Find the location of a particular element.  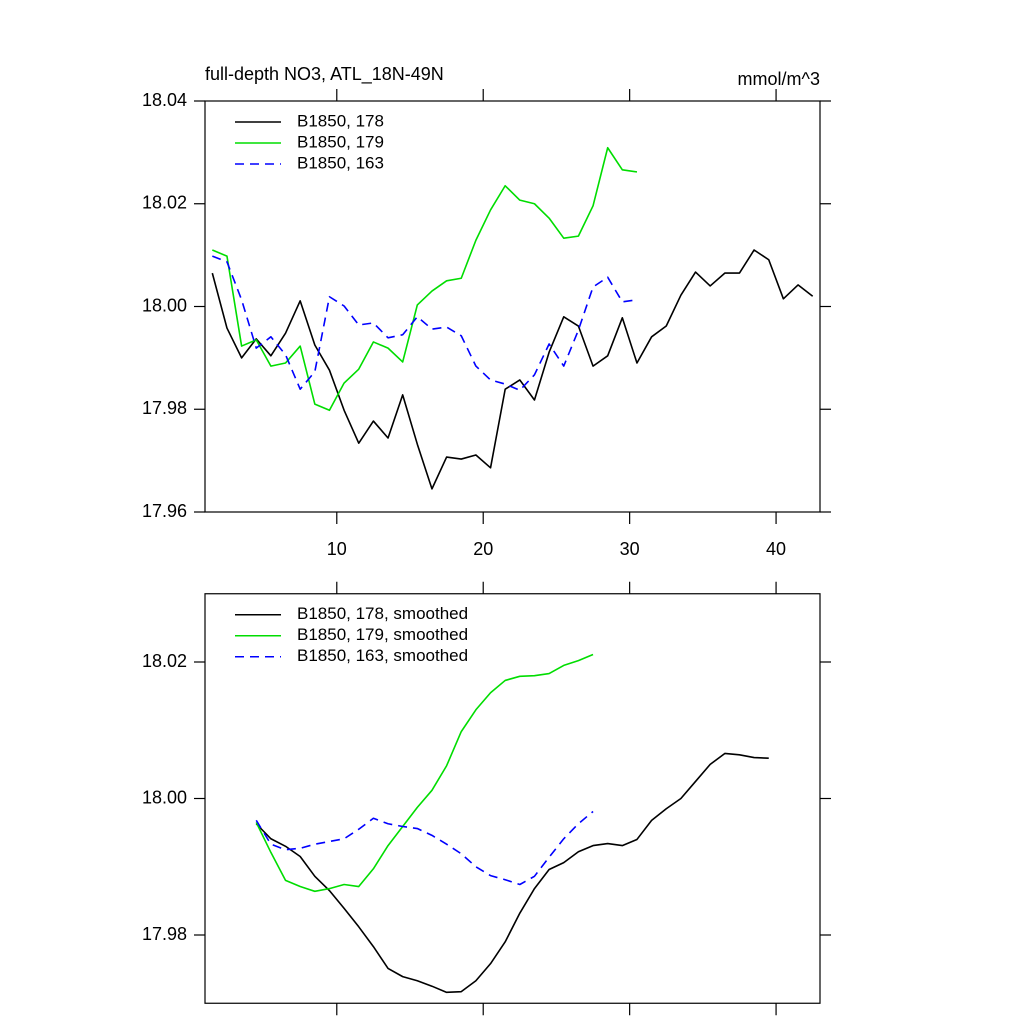

legend-label: B1850, 179 is located at coordinates (340, 141).